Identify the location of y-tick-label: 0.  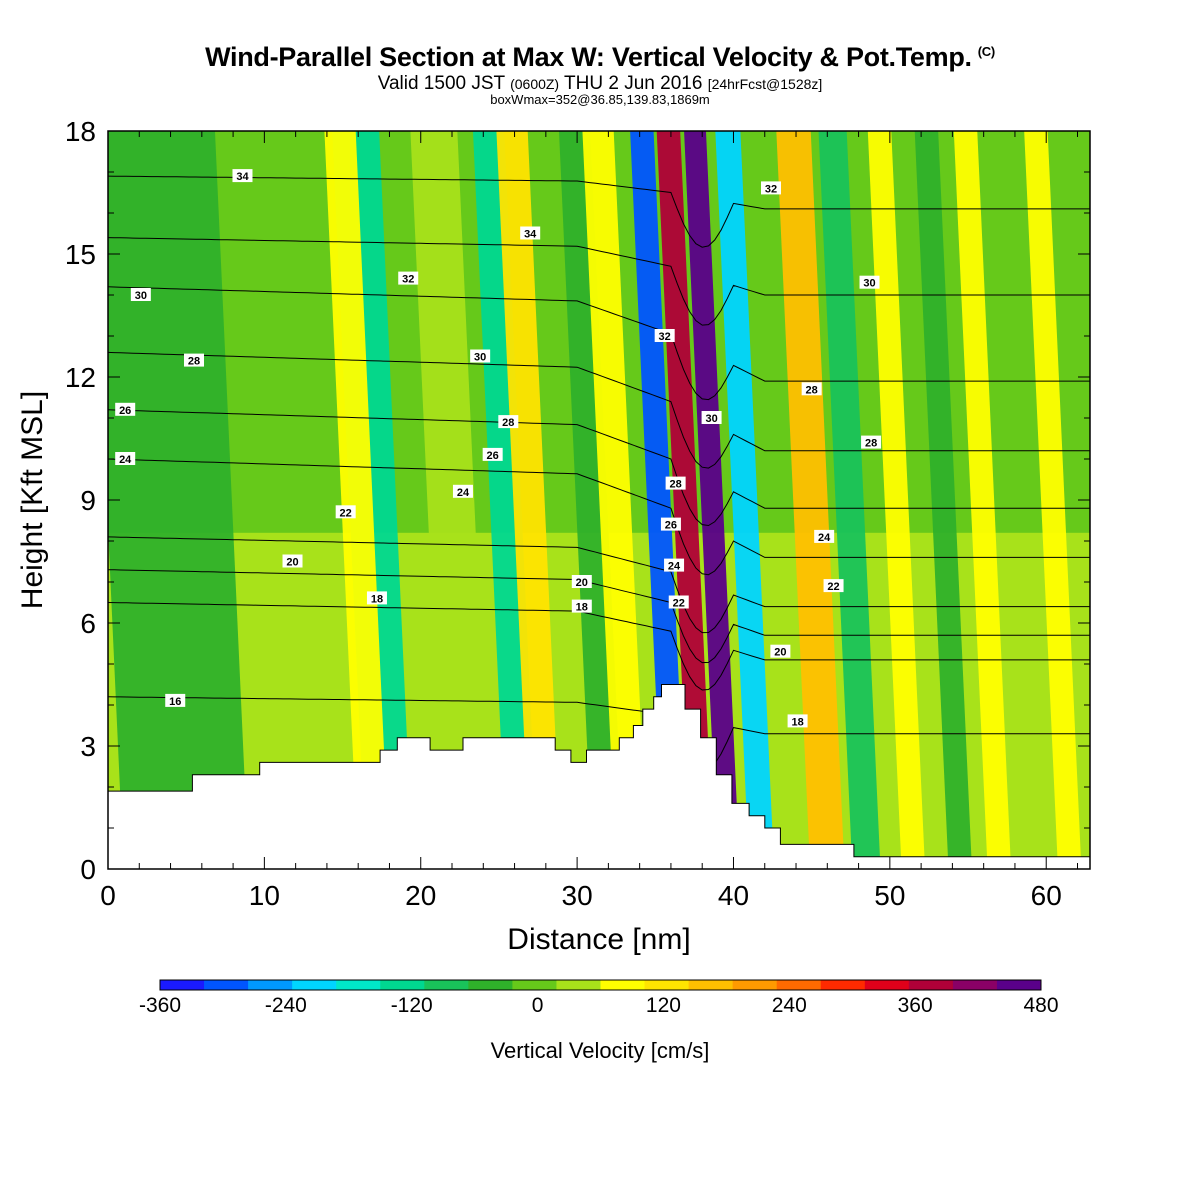
(88, 869).